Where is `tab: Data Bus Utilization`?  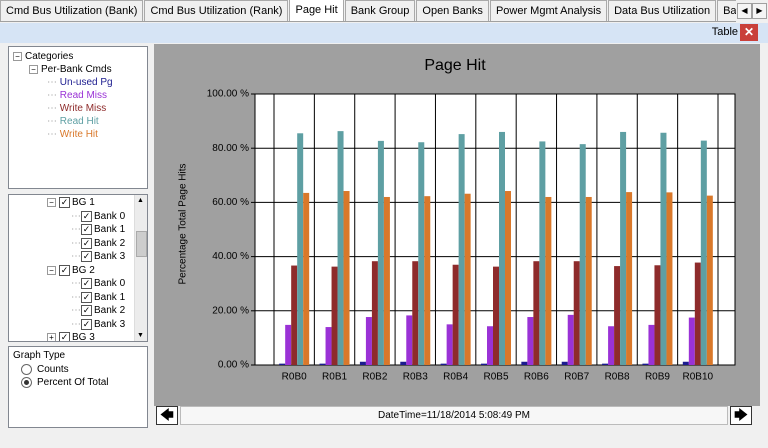
tab: Data Bus Utilization is located at coordinates (662, 10).